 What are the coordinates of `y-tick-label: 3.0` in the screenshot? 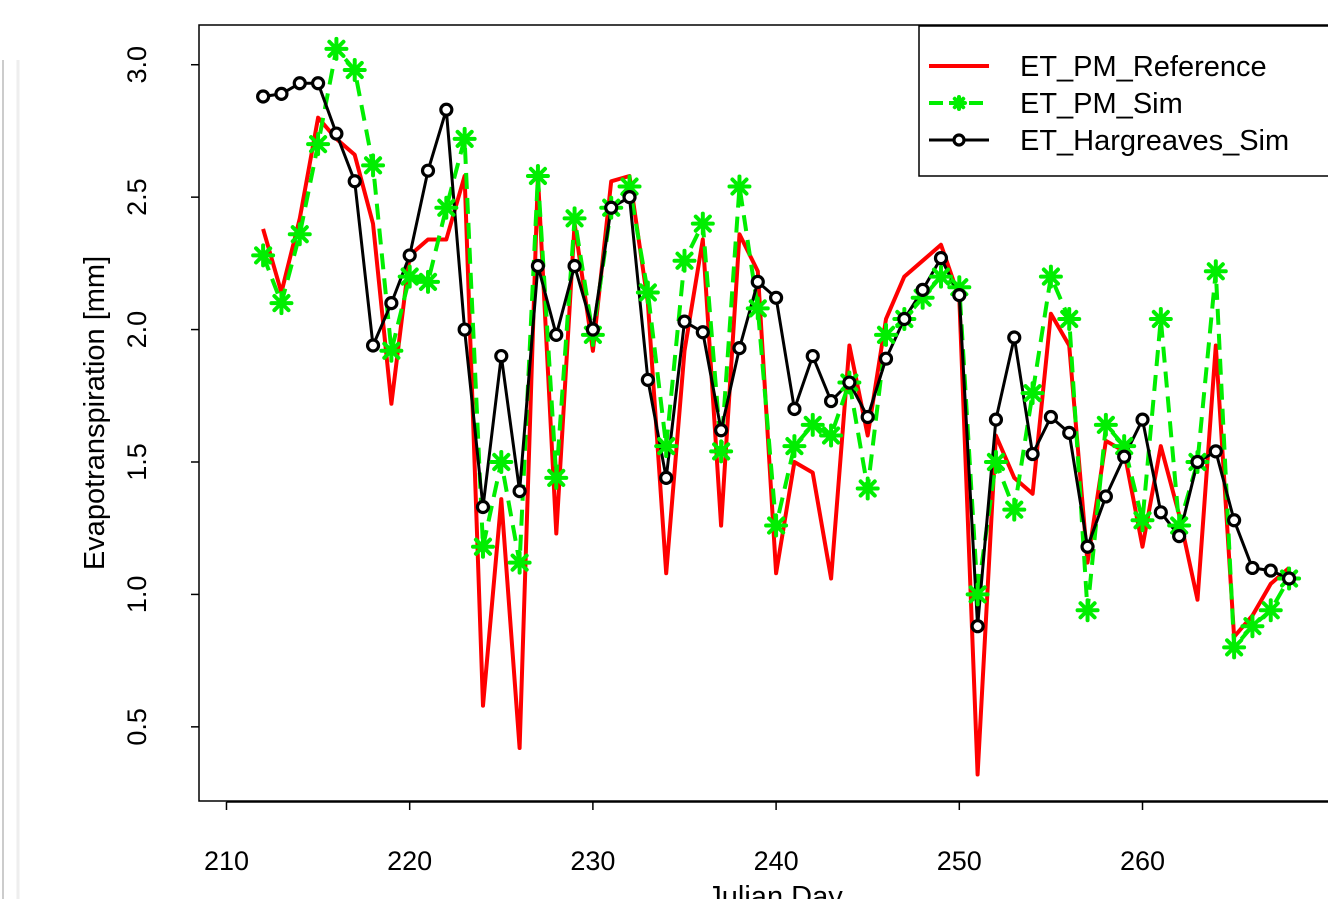 It's located at (137, 65).